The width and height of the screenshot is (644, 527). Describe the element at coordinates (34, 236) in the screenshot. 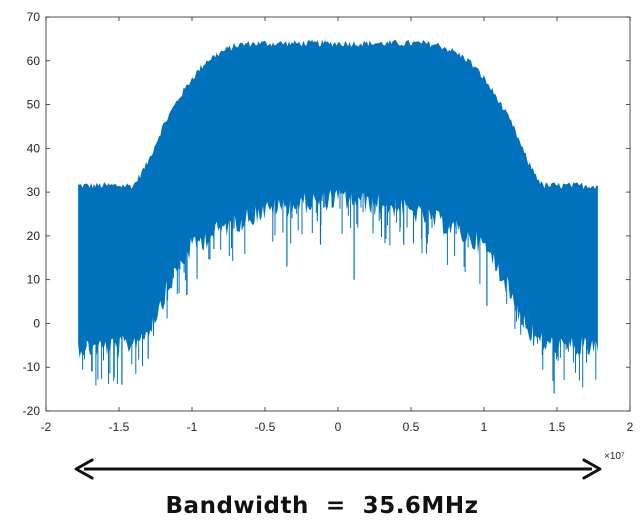

I see `y-tick-label: 20` at that location.